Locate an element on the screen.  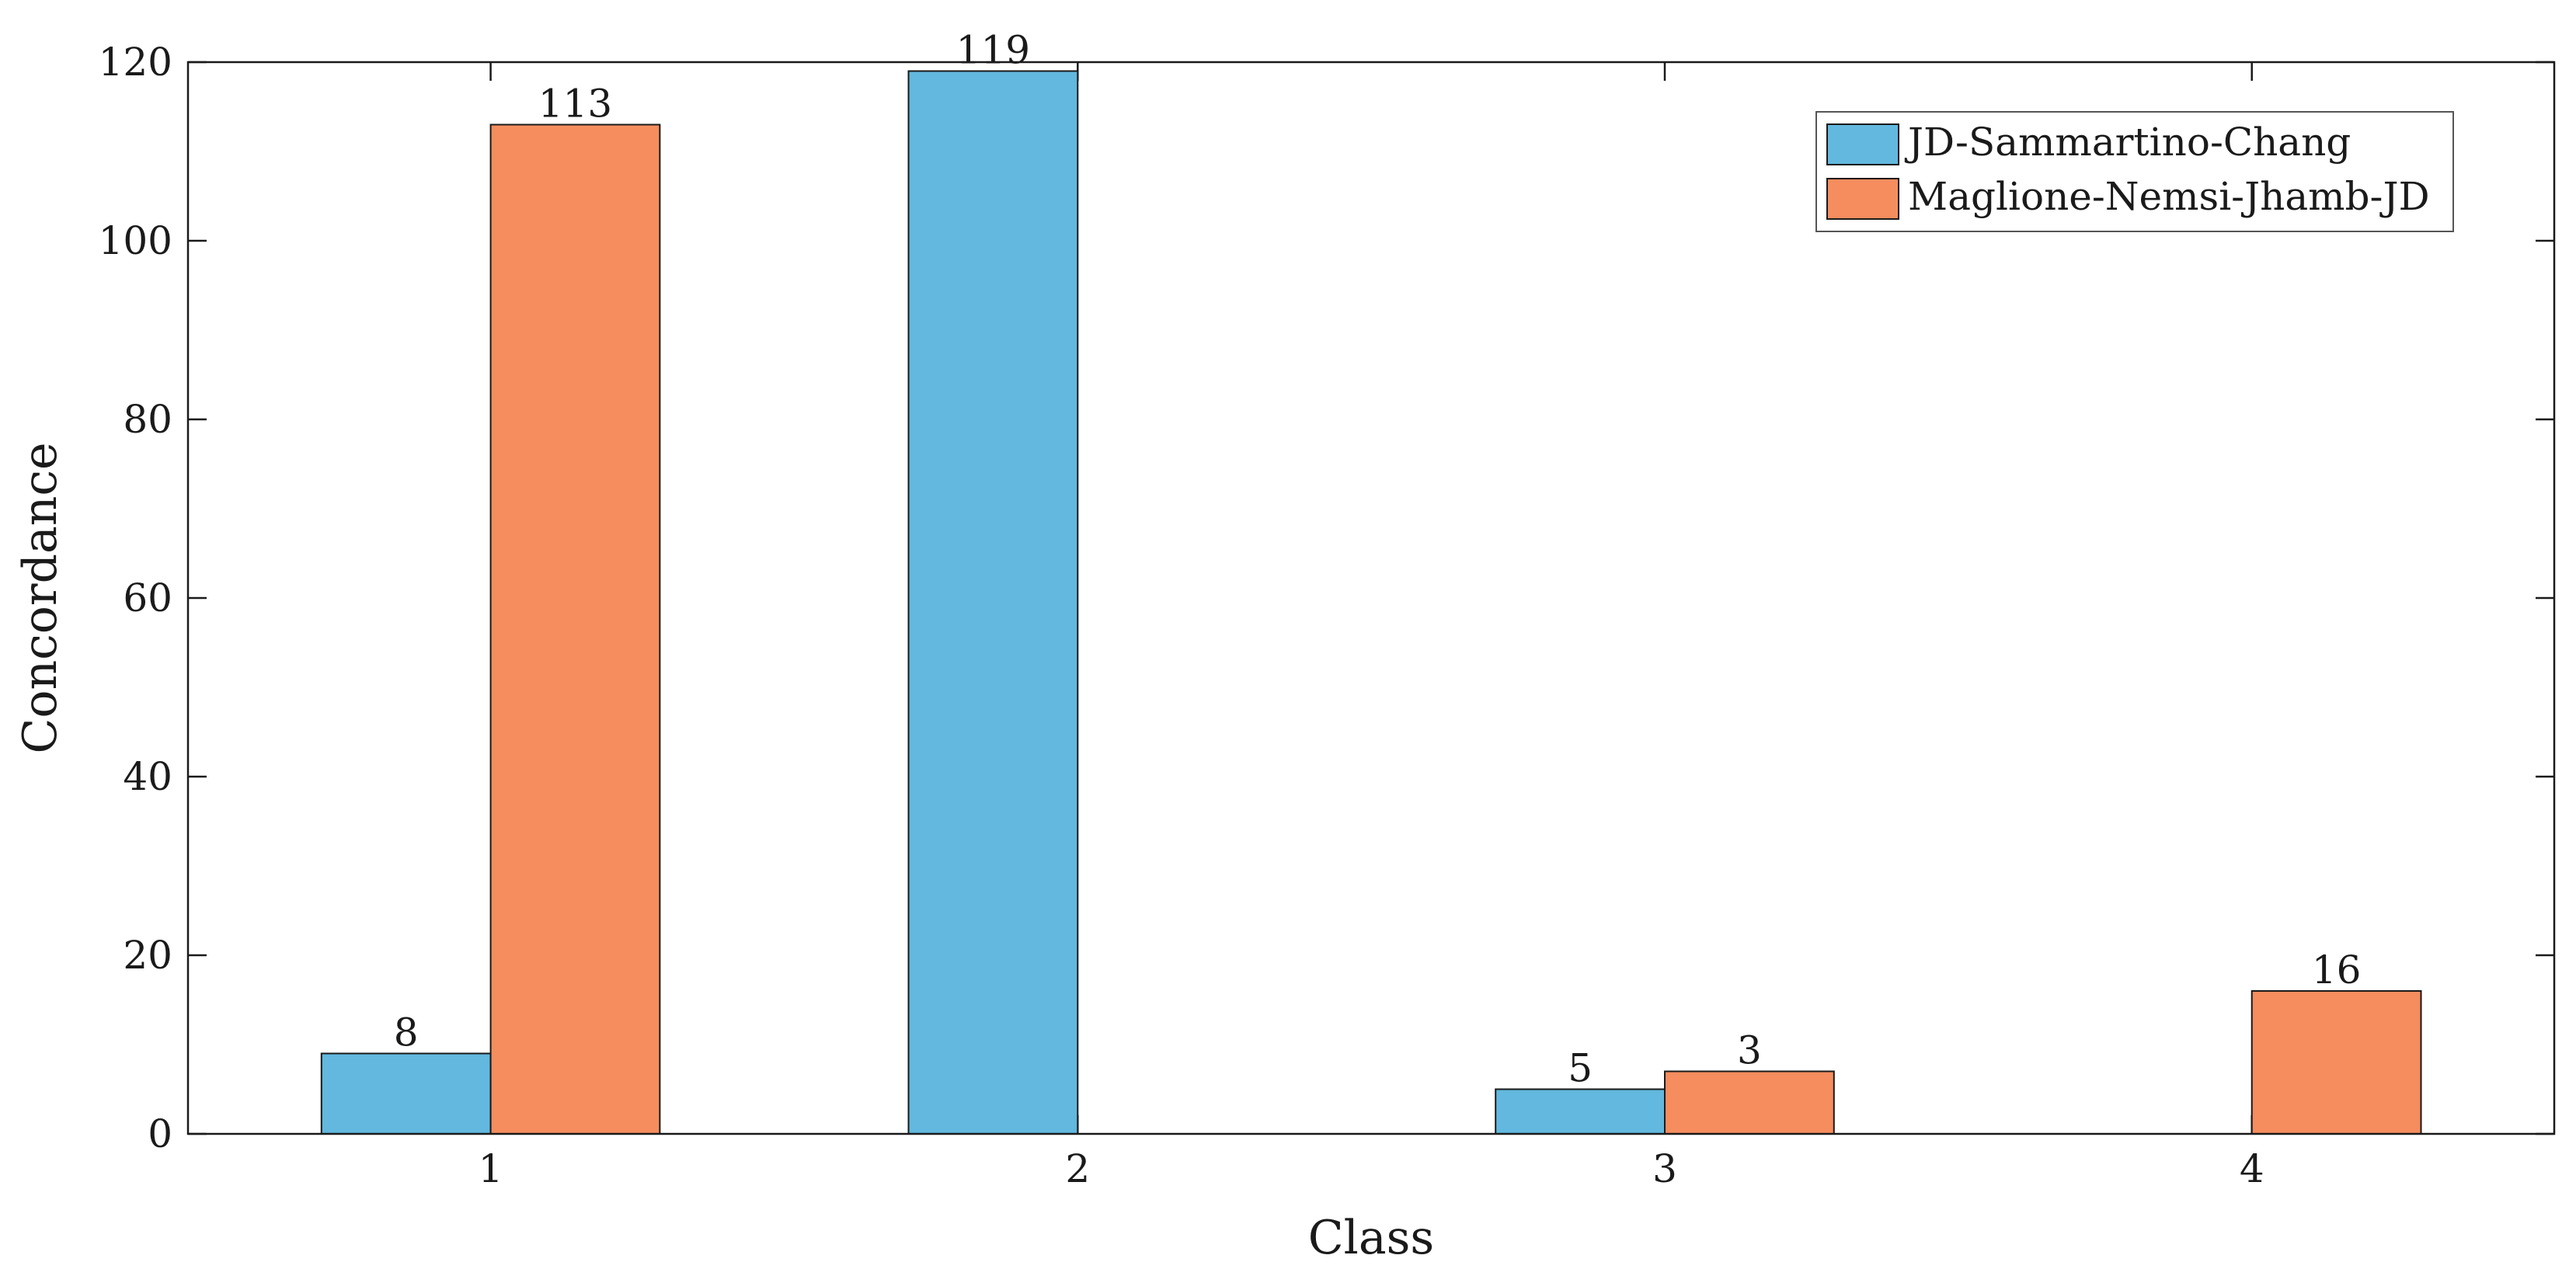
x-tick-label: 1 is located at coordinates (491, 1168).